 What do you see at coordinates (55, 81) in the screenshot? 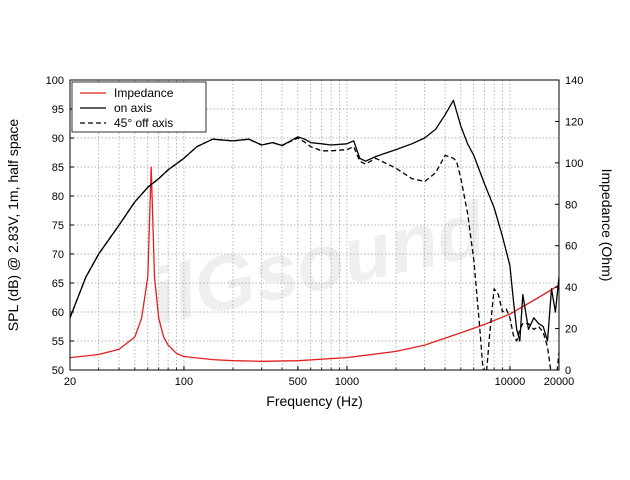
I see `left-tick-label: 100` at bounding box center [55, 81].